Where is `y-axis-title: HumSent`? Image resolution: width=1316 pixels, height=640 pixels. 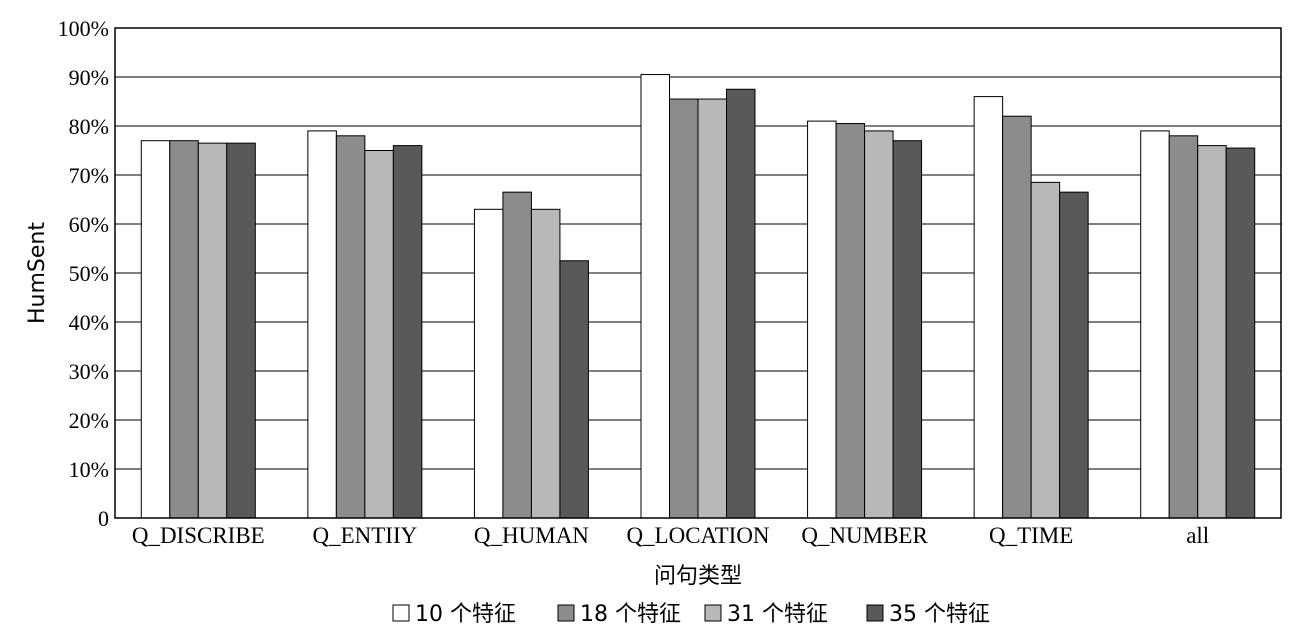
y-axis-title: HumSent is located at coordinates (37, 273).